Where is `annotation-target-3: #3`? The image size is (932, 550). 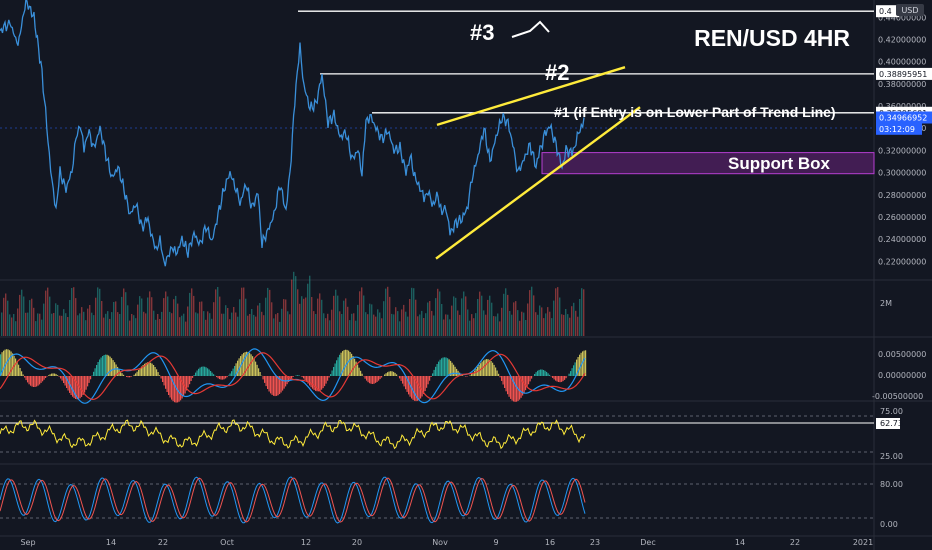
annotation-target-3: #3 is located at coordinates (482, 32).